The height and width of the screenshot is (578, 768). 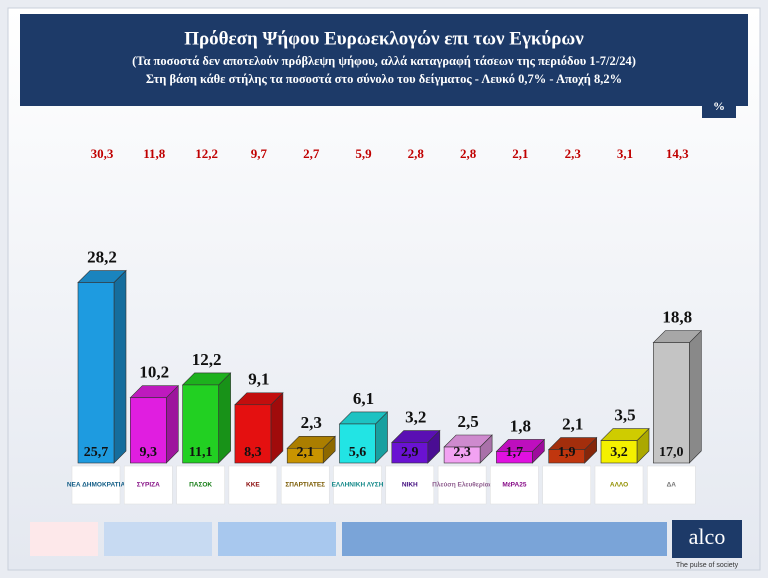 What do you see at coordinates (707, 565) in the screenshot?
I see `tagline: The pulse of society` at bounding box center [707, 565].